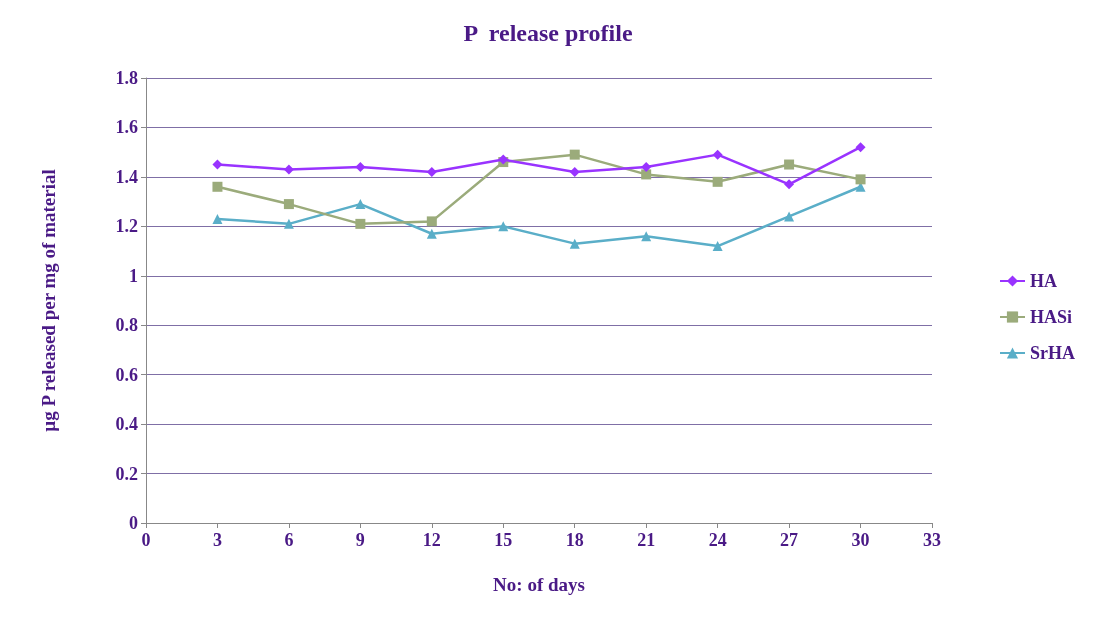 Image resolution: width=1096 pixels, height=634 pixels. I want to click on x-tick-label: 21, so click(646, 540).